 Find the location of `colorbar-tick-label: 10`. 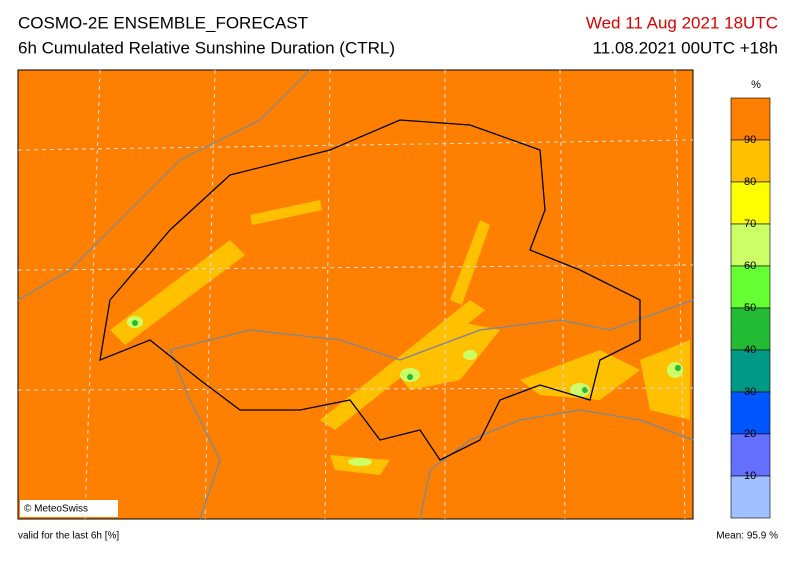

colorbar-tick-label: 10 is located at coordinates (750, 476).